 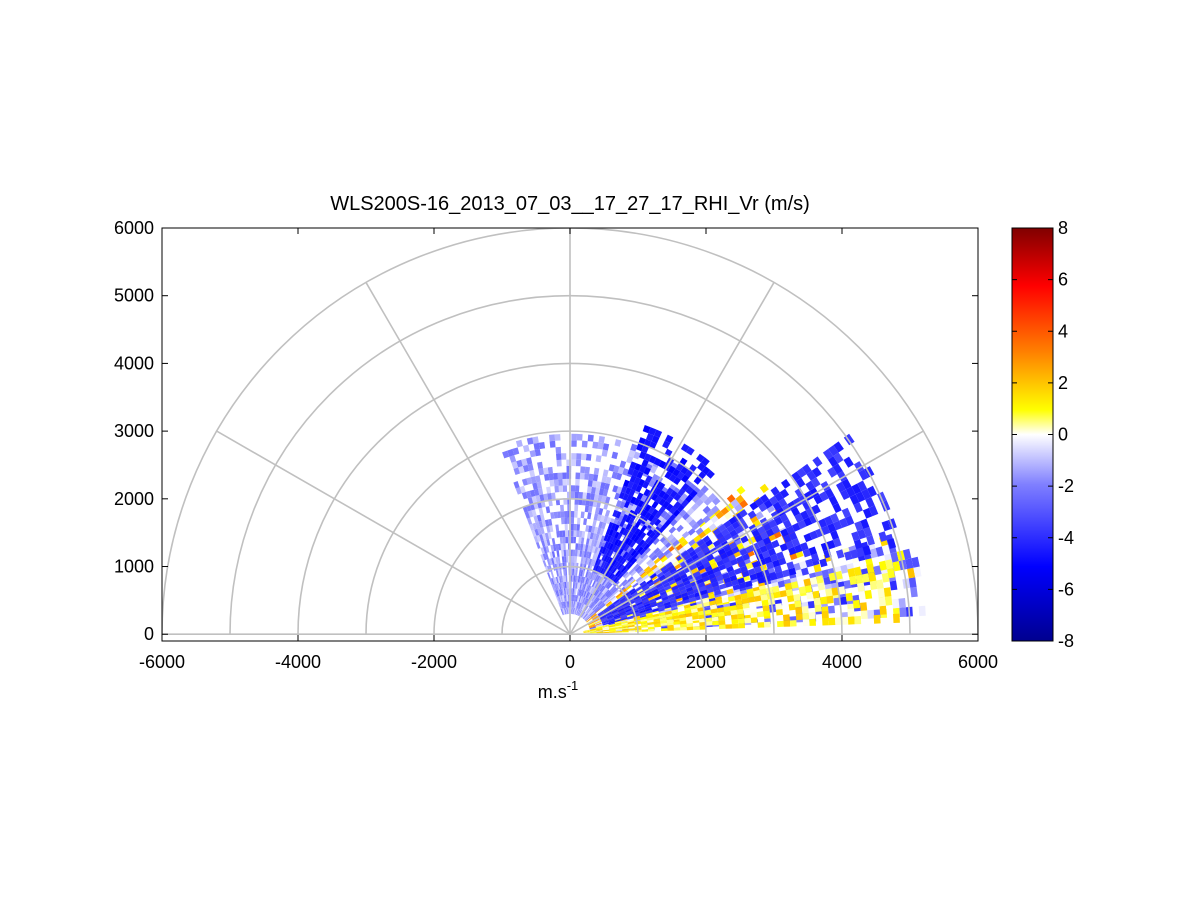 What do you see at coordinates (573, 685) in the screenshot?
I see `x-axis-label-sup: -1` at bounding box center [573, 685].